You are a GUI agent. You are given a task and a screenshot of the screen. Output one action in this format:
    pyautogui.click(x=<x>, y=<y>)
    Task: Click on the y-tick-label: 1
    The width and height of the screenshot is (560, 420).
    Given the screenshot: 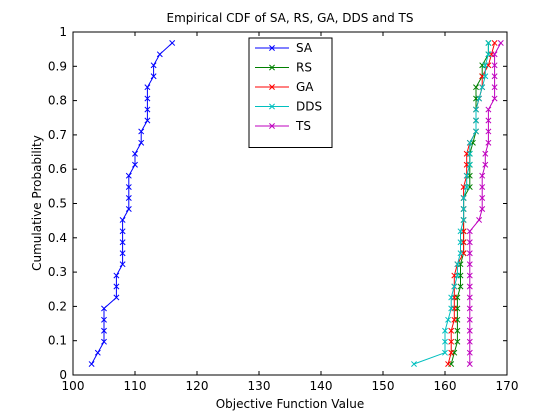 What is the action you would take?
    pyautogui.click(x=63, y=32)
    